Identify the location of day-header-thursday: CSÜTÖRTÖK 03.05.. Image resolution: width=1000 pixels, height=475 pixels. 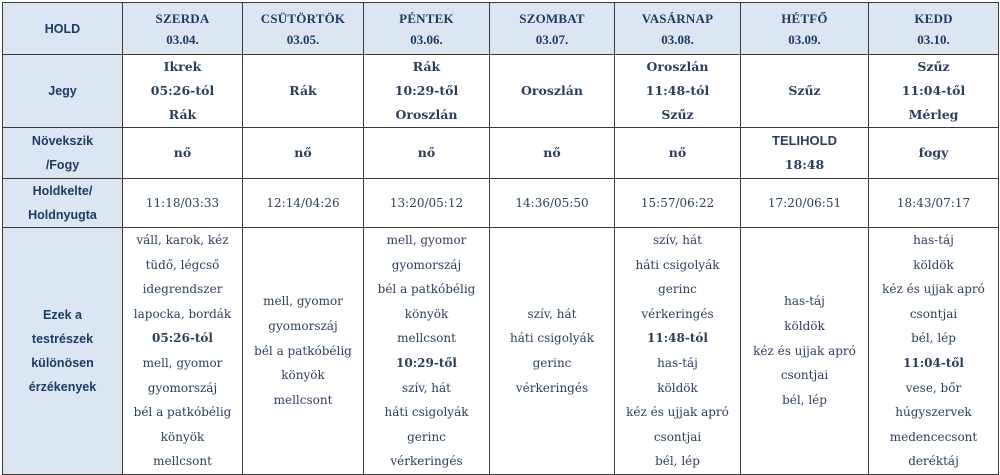
(303, 28).